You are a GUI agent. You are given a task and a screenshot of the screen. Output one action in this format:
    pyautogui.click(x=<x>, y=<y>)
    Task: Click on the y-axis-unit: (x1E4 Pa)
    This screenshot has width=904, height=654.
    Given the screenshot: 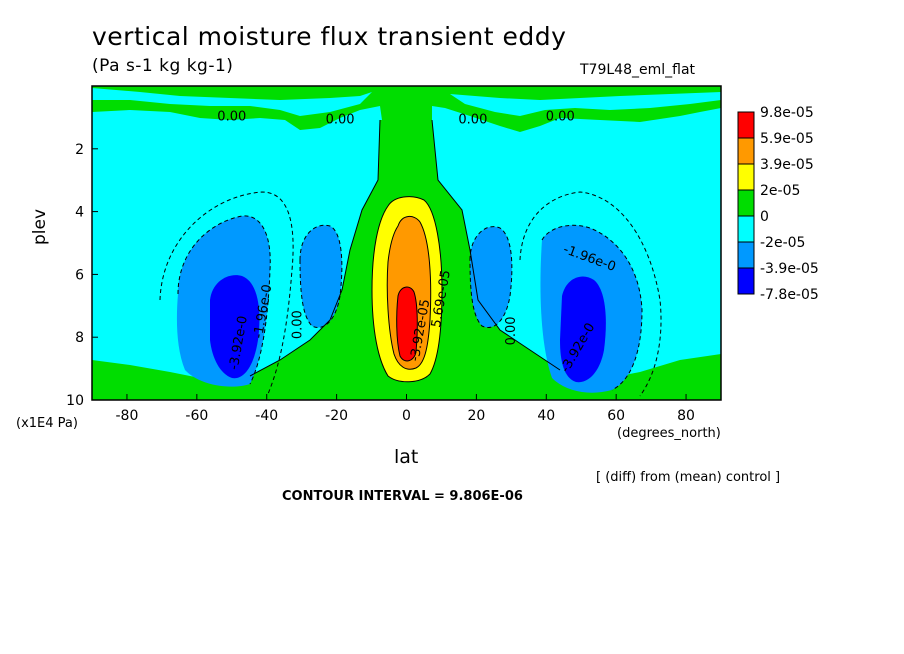 What is the action you would take?
    pyautogui.click(x=47, y=423)
    